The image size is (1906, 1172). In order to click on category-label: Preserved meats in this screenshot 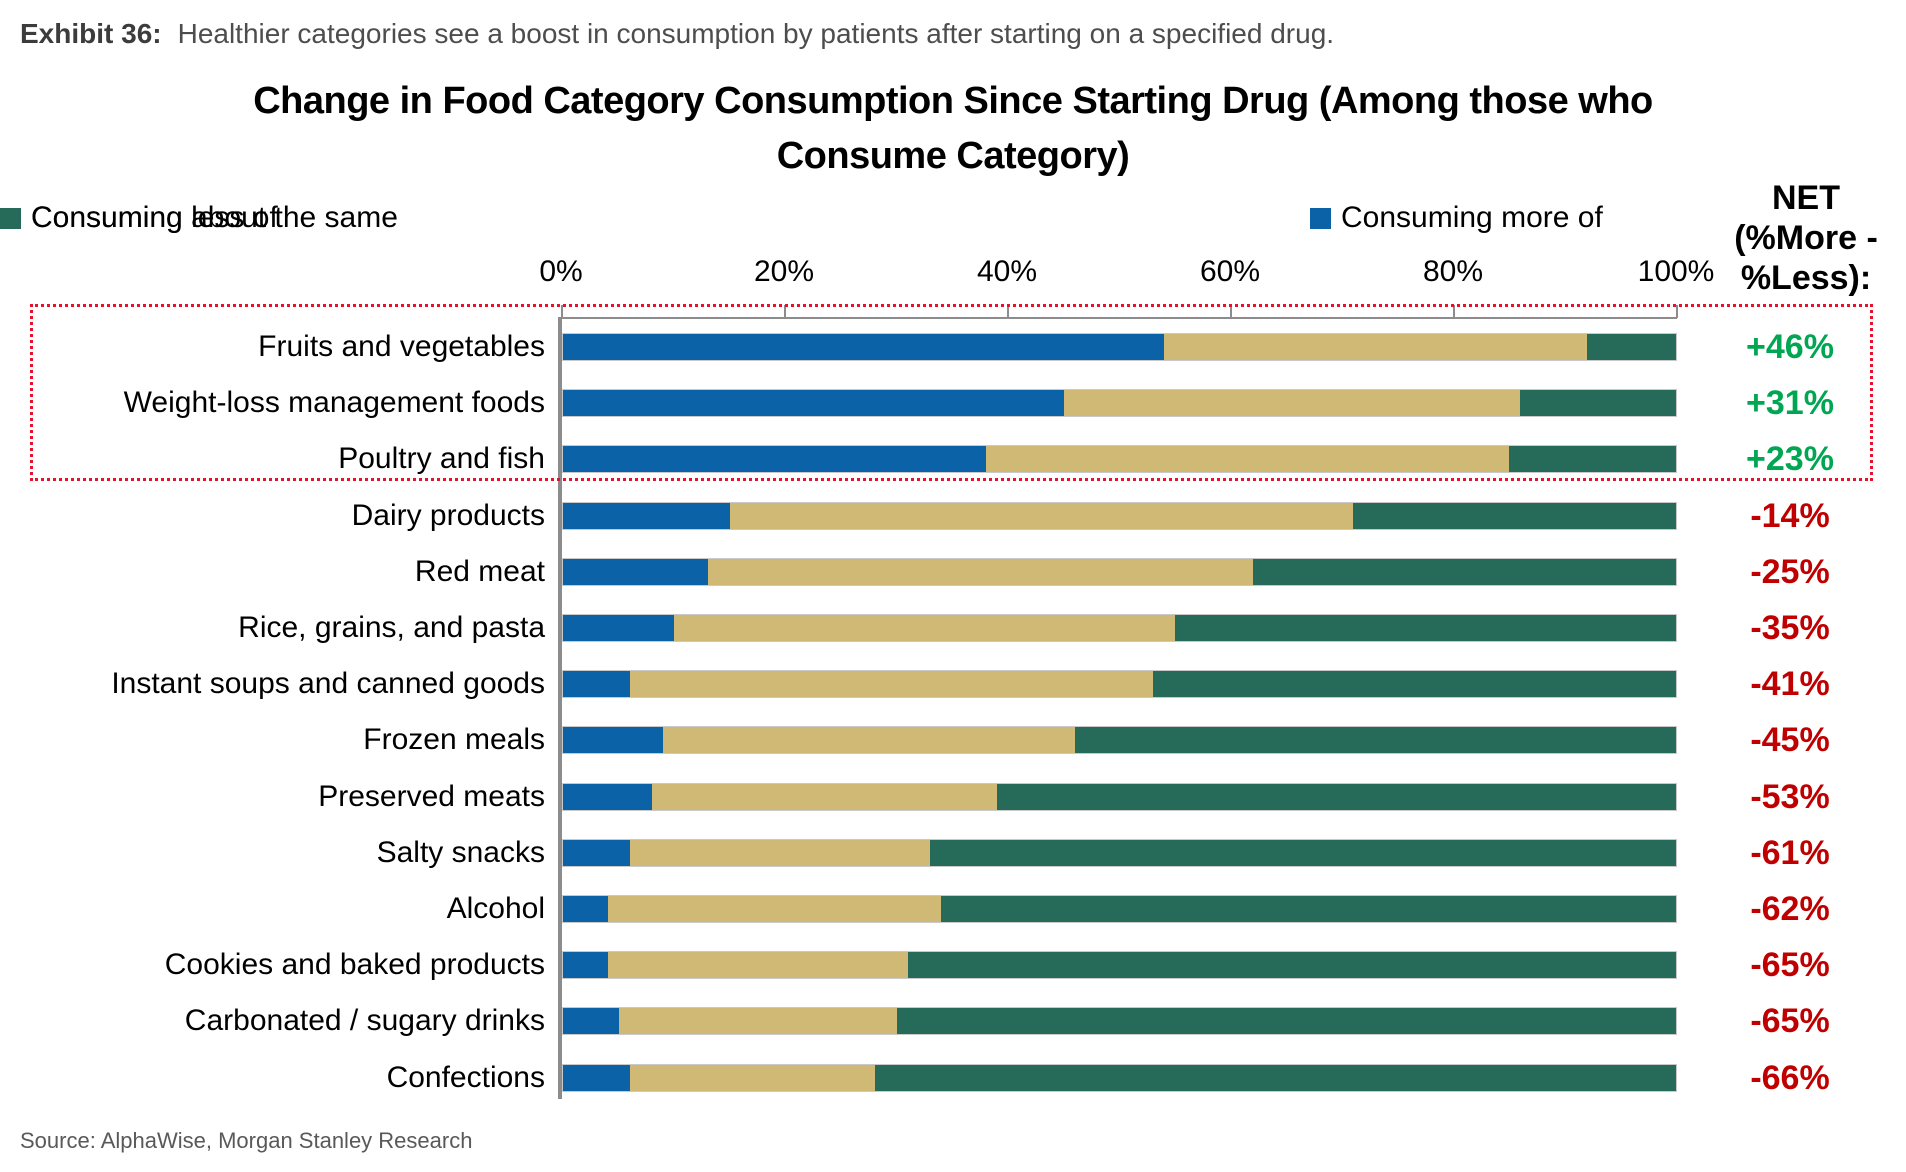, I will do `click(431, 796)`.